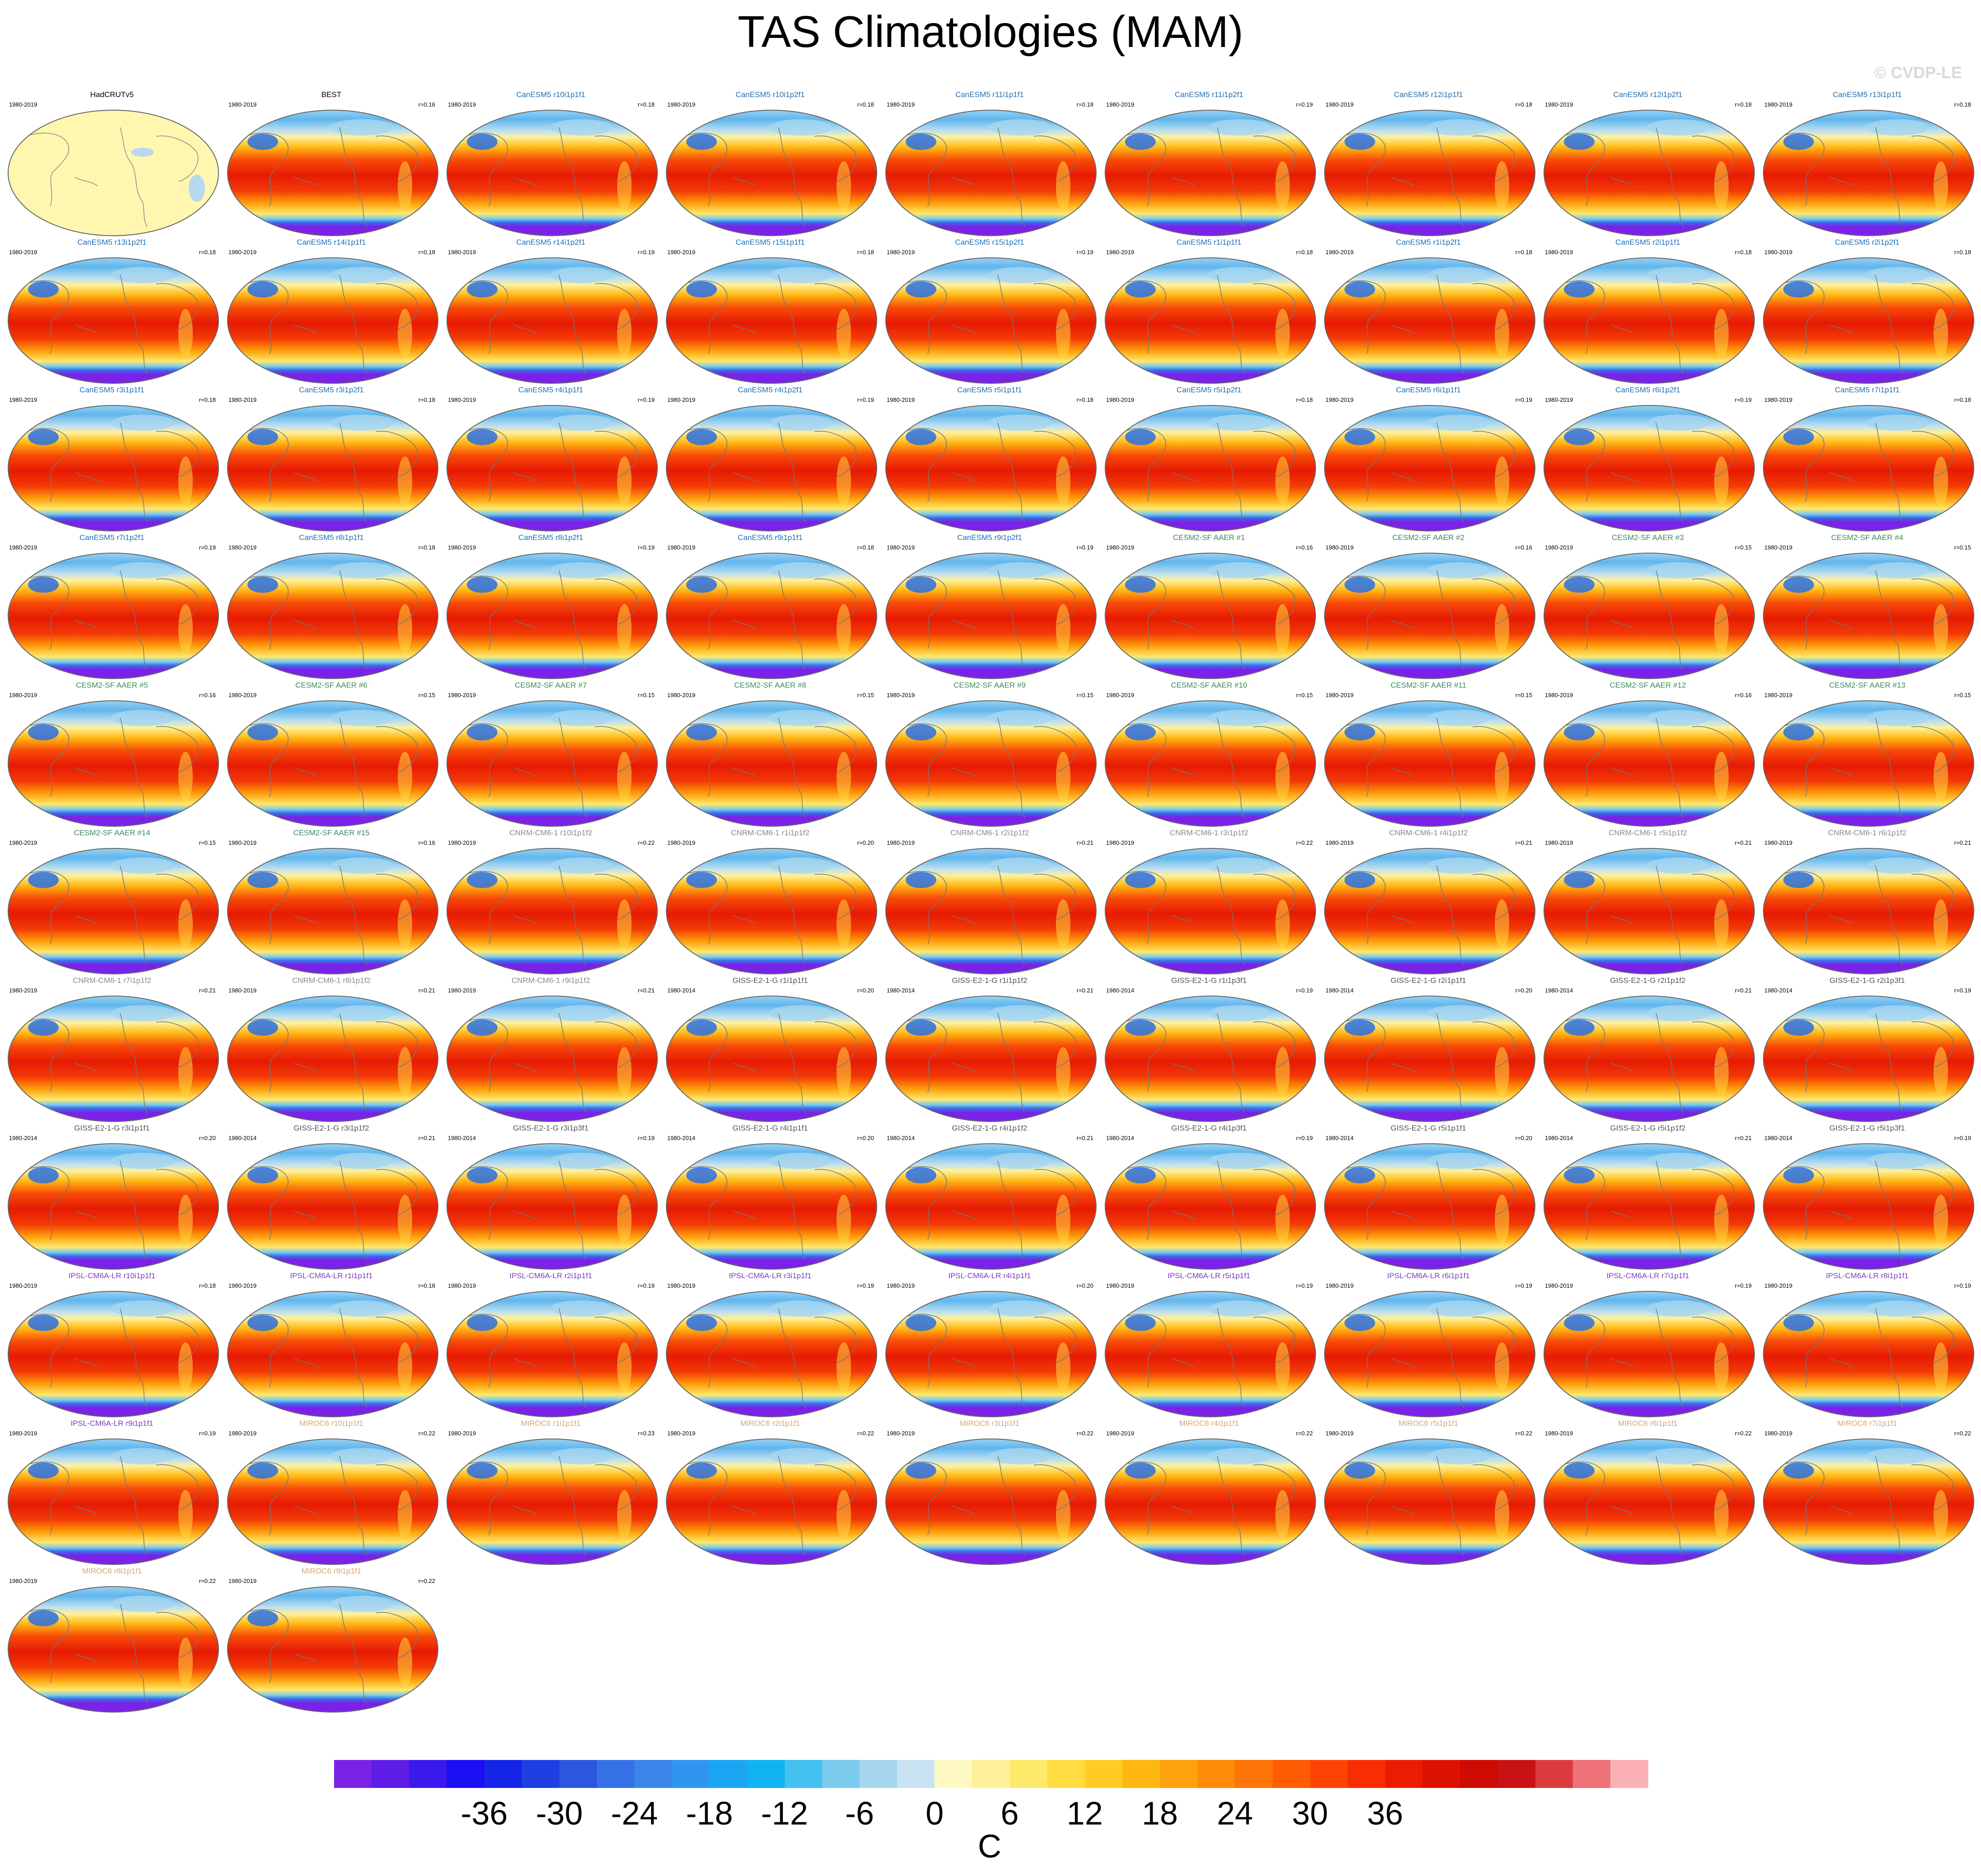 This screenshot has width=1981, height=1876. I want to click on panel-title: CanESM5 r13i1p1f1, so click(1867, 94).